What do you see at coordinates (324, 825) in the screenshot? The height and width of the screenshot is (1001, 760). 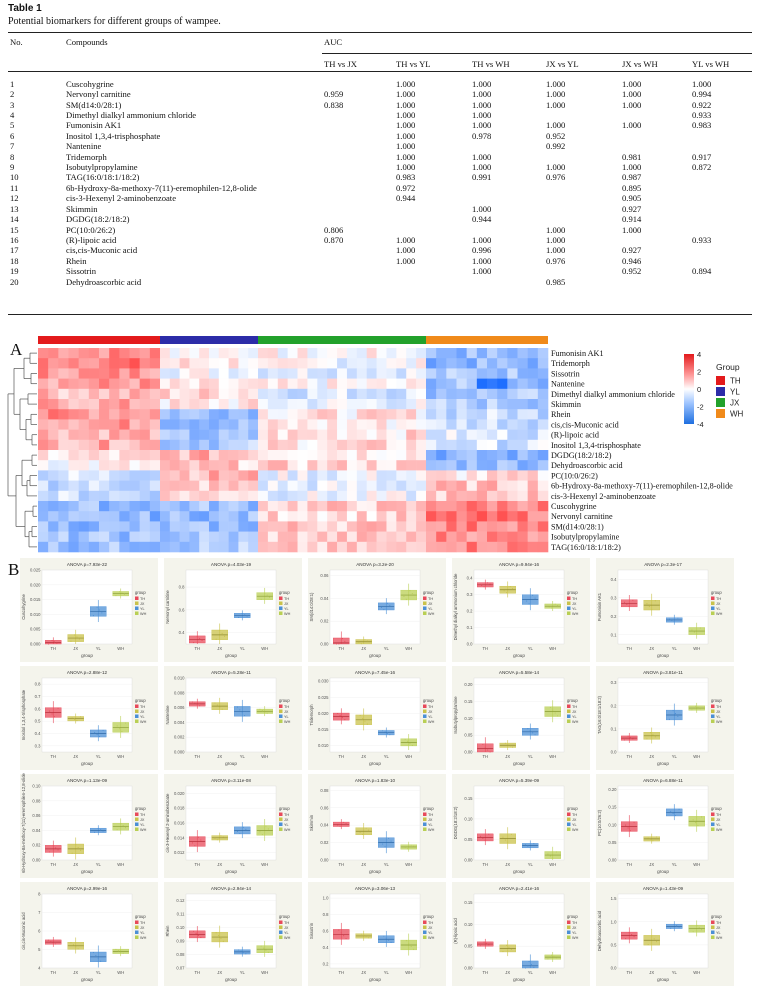 I see `y-tick-label: 0.04` at bounding box center [324, 825].